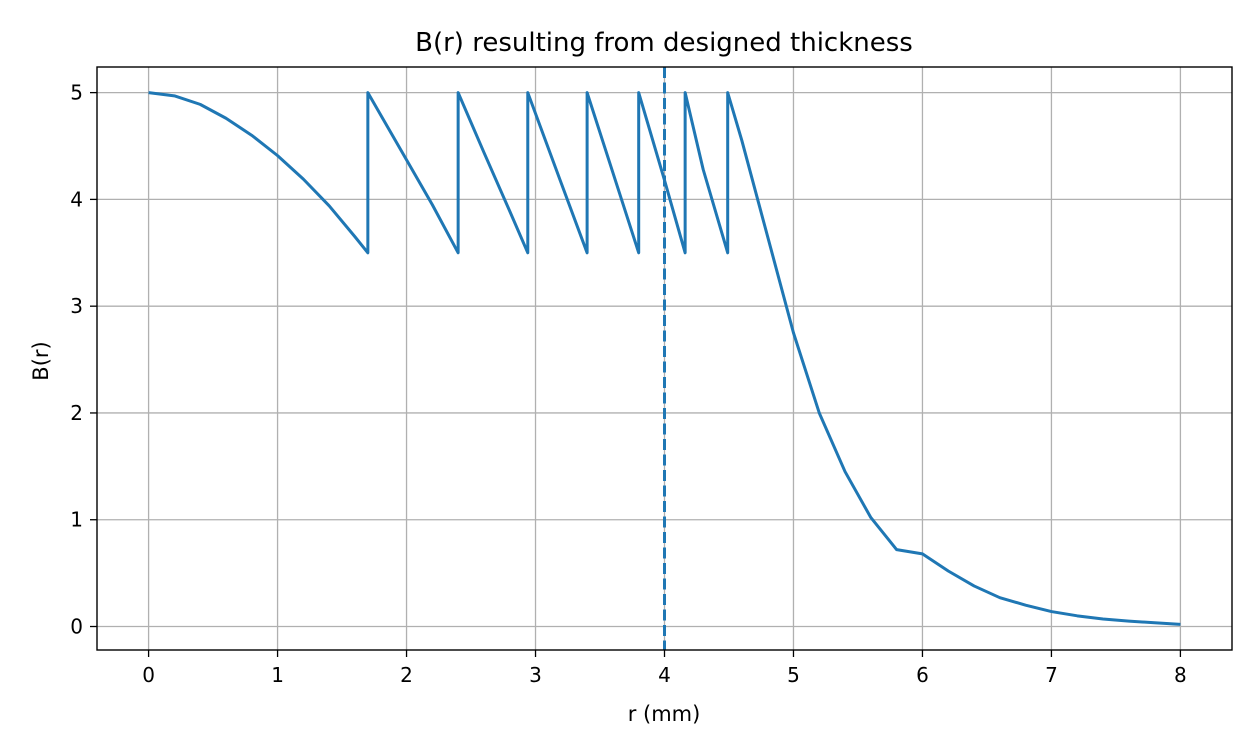 This screenshot has height=756, width=1260. I want to click on x-tick-label: 1, so click(277, 675).